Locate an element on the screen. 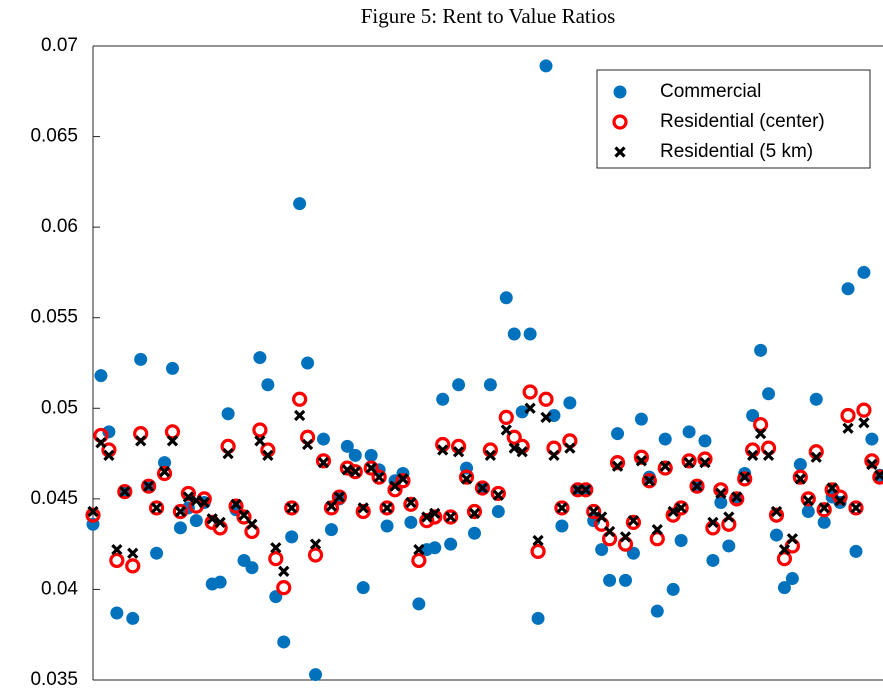 Image resolution: width=883 pixels, height=694 pixels. y-tick-label: 0.07 is located at coordinates (59, 45).